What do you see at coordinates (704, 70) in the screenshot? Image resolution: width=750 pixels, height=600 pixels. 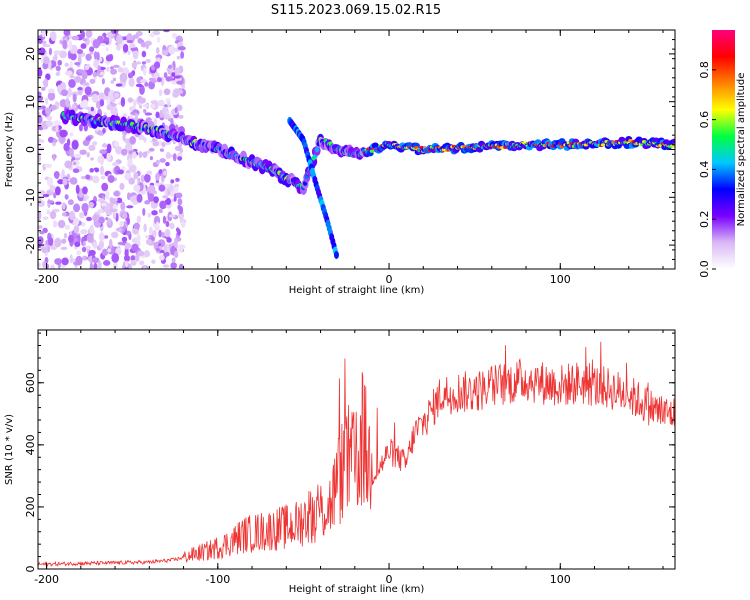 I see `cbar-tick-label: 0.8` at bounding box center [704, 70].